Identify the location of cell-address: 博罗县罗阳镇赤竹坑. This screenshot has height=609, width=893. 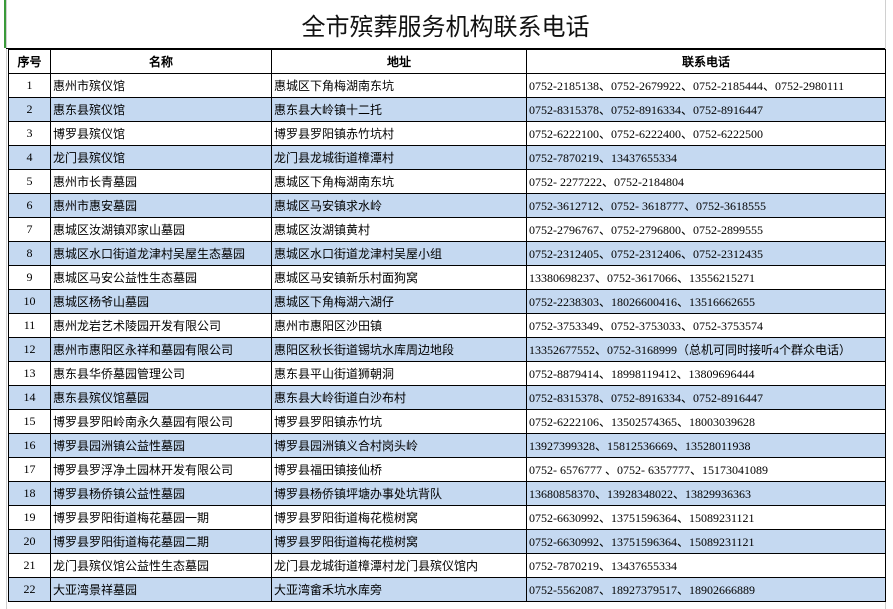
(399, 421).